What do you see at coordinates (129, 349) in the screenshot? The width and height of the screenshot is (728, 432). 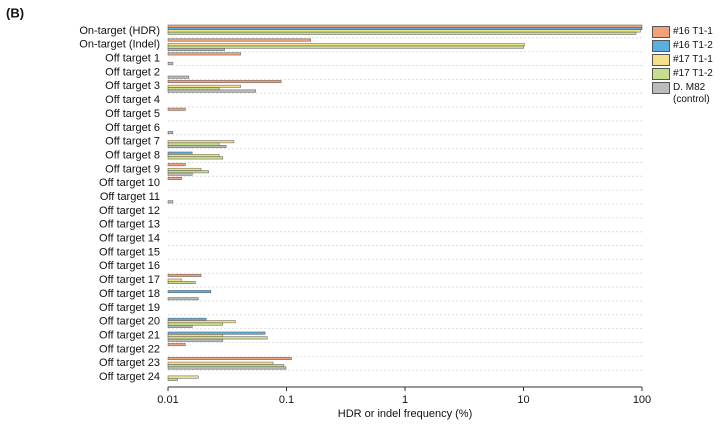 I see `y-tick-label: Off target 22` at bounding box center [129, 349].